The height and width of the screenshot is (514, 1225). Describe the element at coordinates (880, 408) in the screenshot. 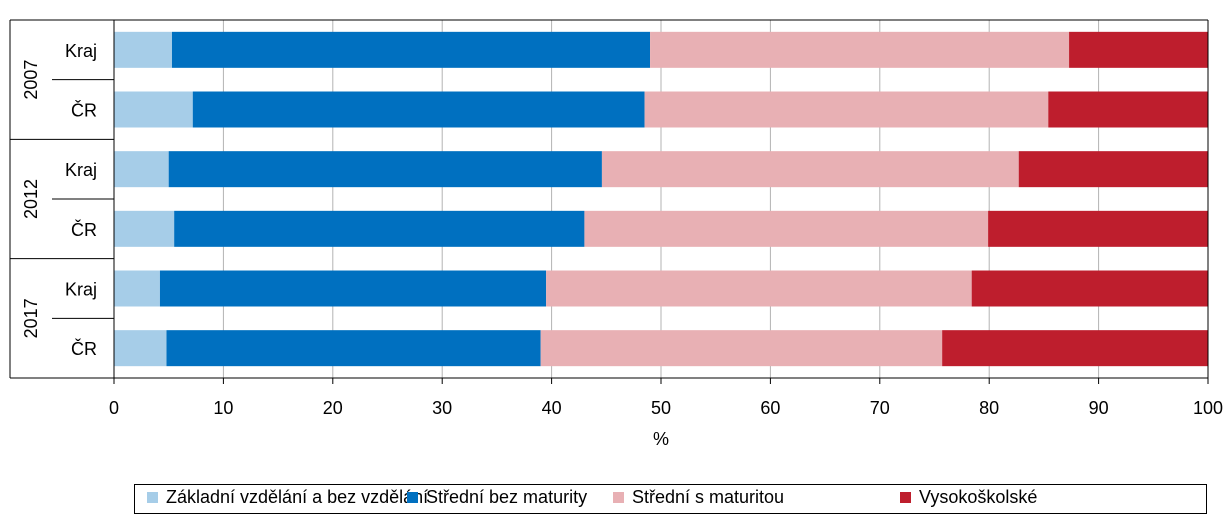

I see `x-tick-label: 70` at that location.